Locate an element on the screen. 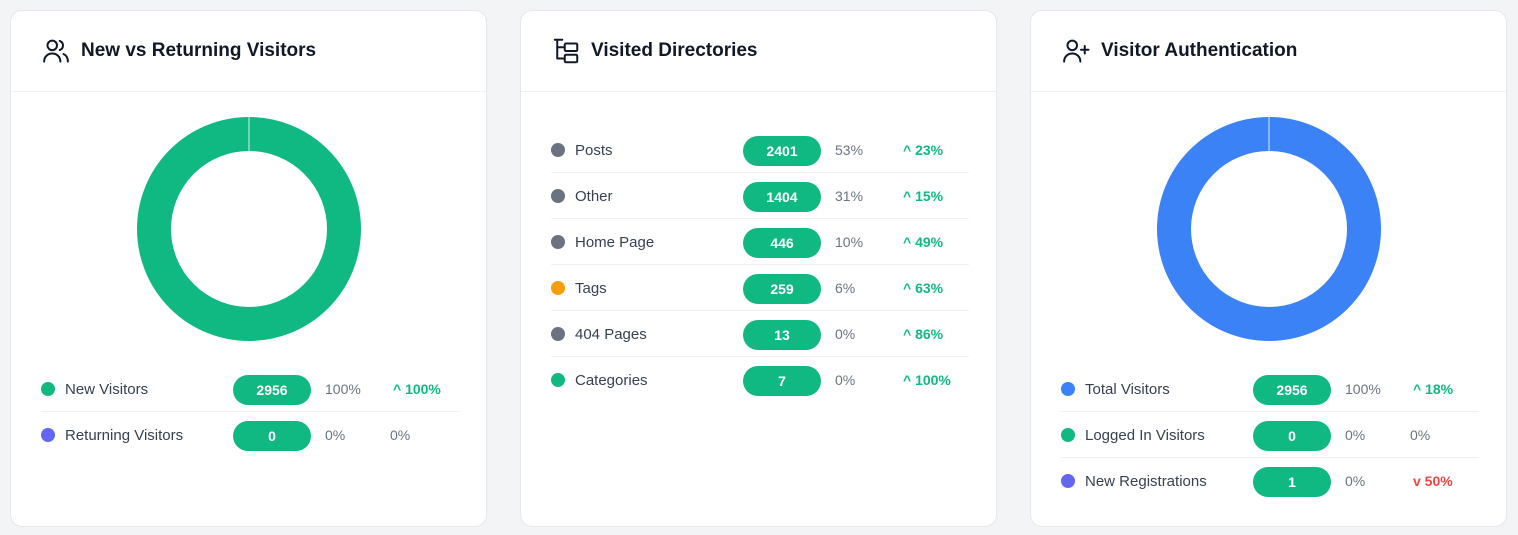 This screenshot has width=1518, height=535. row-label: Total Visitors is located at coordinates (1127, 389).